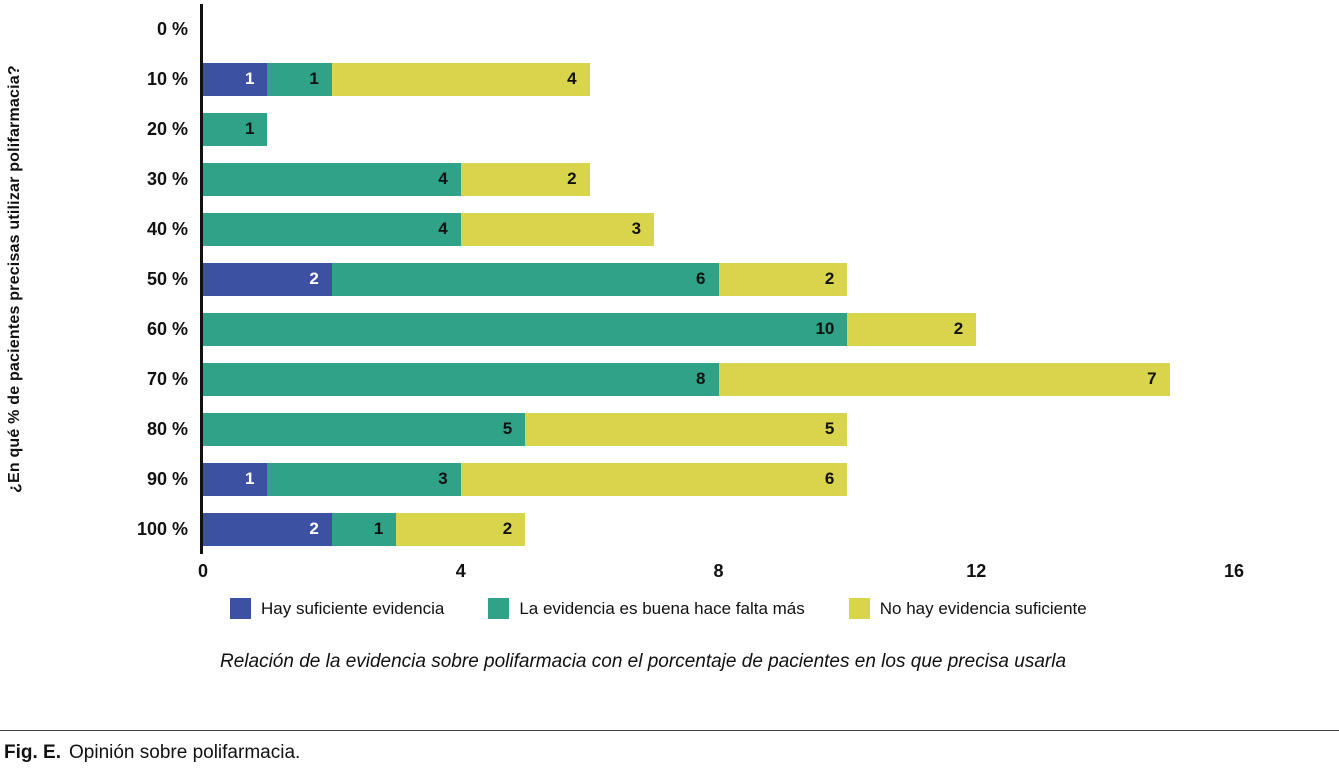  I want to click on bar-segment: 8, so click(461, 379).